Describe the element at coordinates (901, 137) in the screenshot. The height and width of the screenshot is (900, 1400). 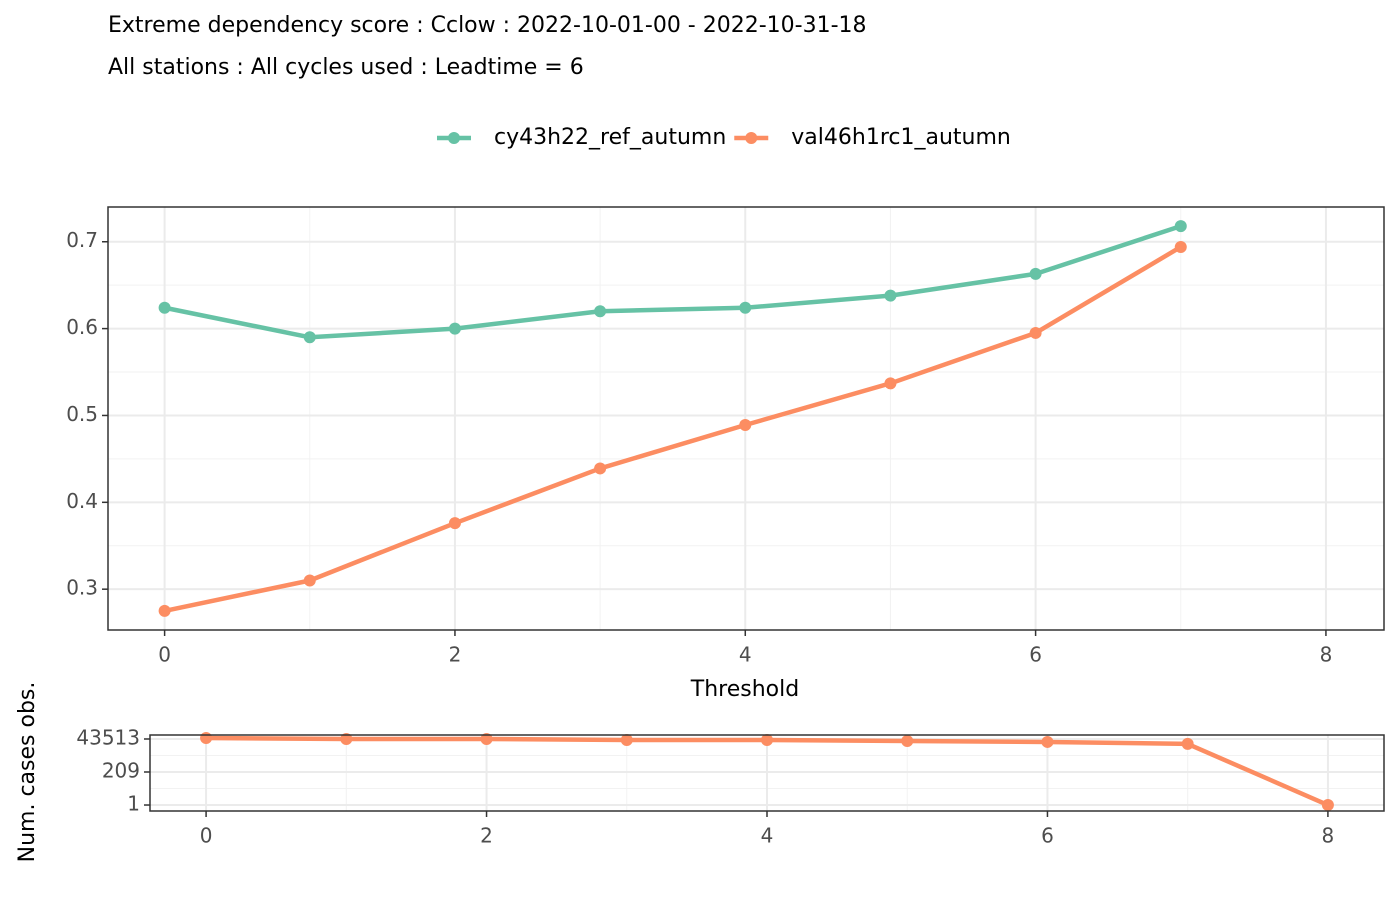
I see `legend-label: val46h1rc1_autumn` at that location.